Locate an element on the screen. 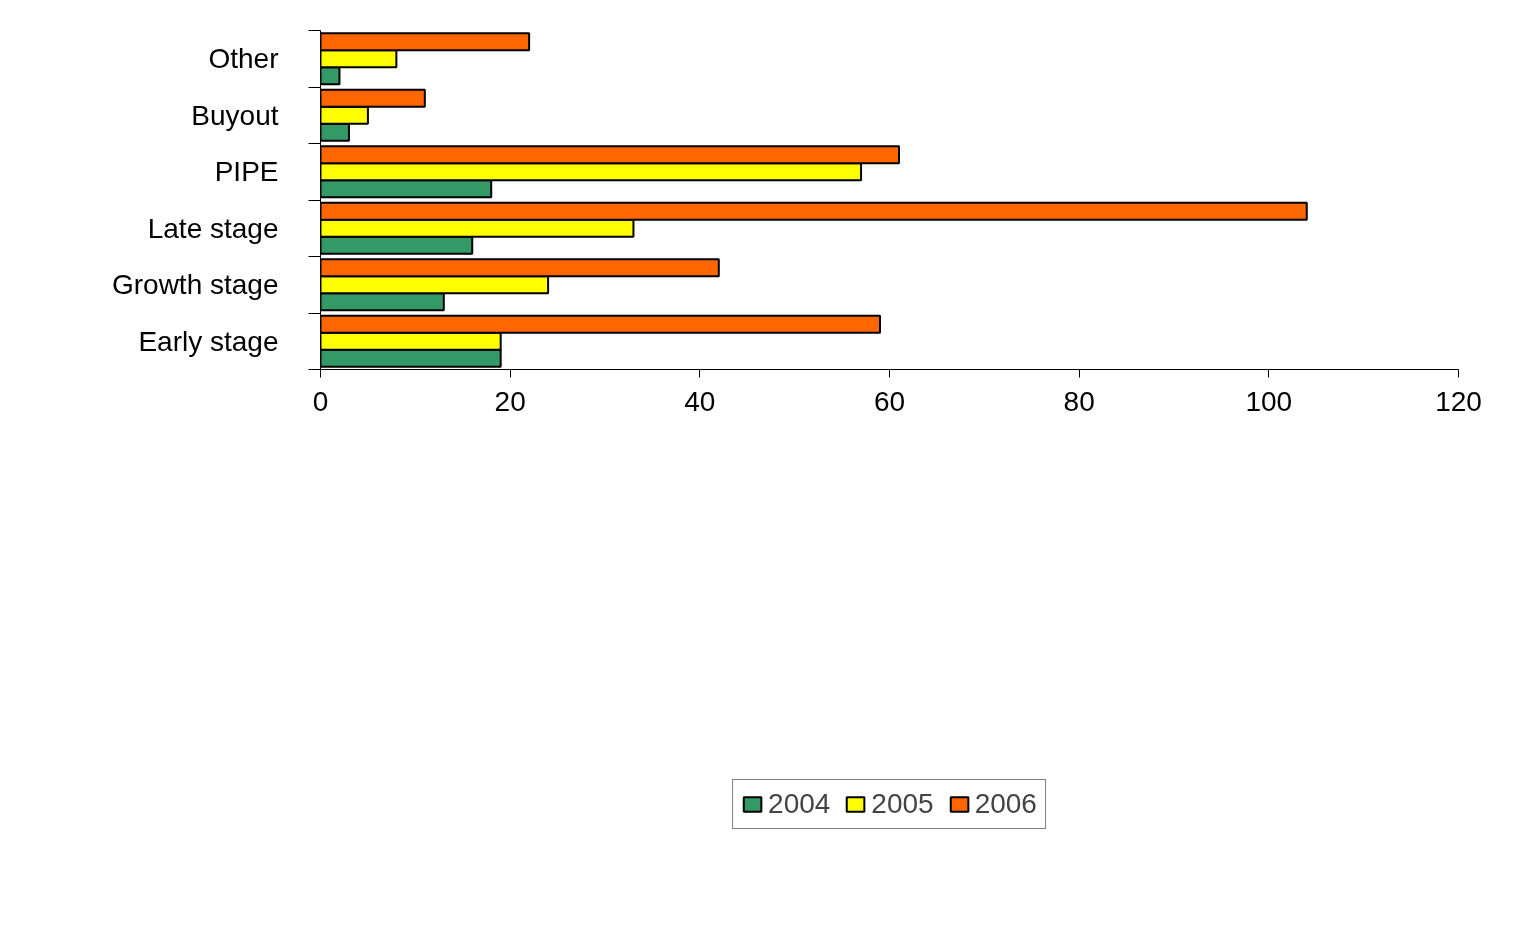 This screenshot has width=1516, height=951. y-tick-label: Buyout is located at coordinates (235, 115).